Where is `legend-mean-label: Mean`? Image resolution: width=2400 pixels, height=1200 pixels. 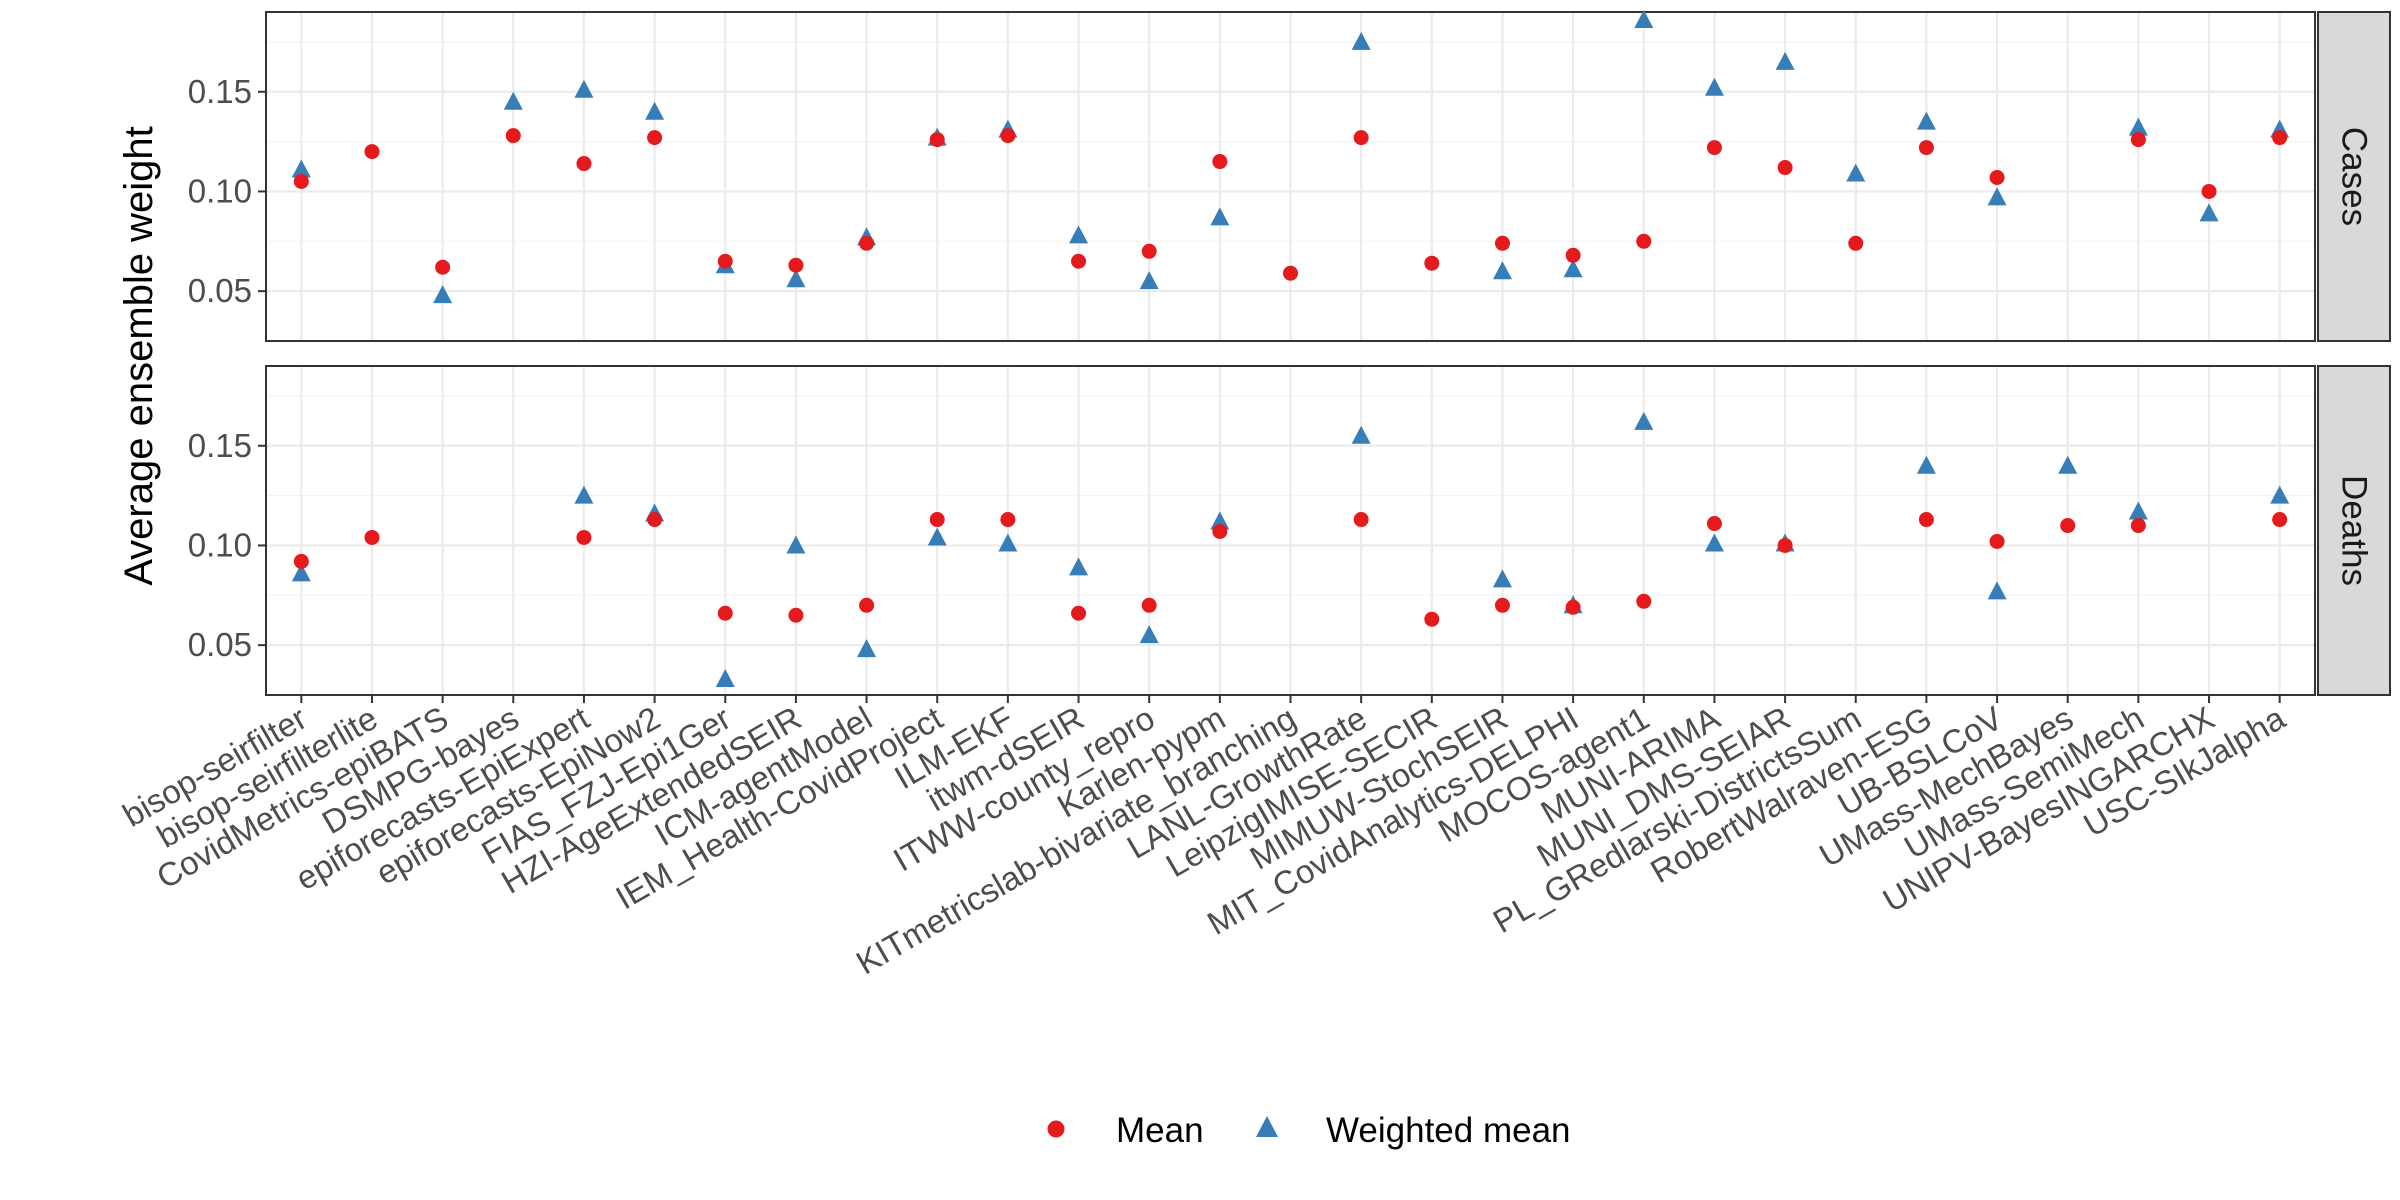
legend-mean-label: Mean is located at coordinates (1160, 1130).